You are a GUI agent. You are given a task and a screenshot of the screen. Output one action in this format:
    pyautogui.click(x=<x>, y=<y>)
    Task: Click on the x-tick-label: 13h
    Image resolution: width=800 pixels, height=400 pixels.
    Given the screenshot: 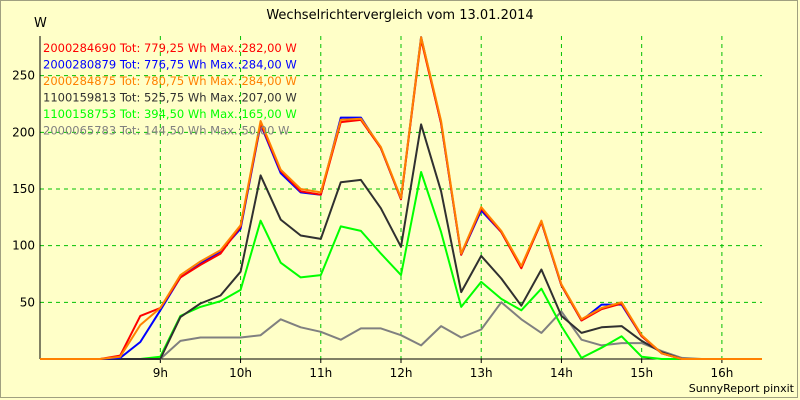 What is the action you would take?
    pyautogui.click(x=481, y=373)
    